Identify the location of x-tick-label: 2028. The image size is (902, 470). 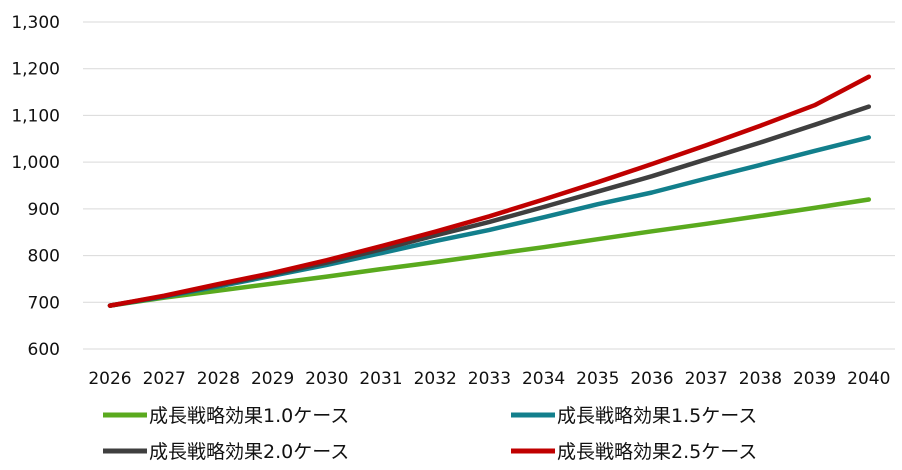
(218, 379).